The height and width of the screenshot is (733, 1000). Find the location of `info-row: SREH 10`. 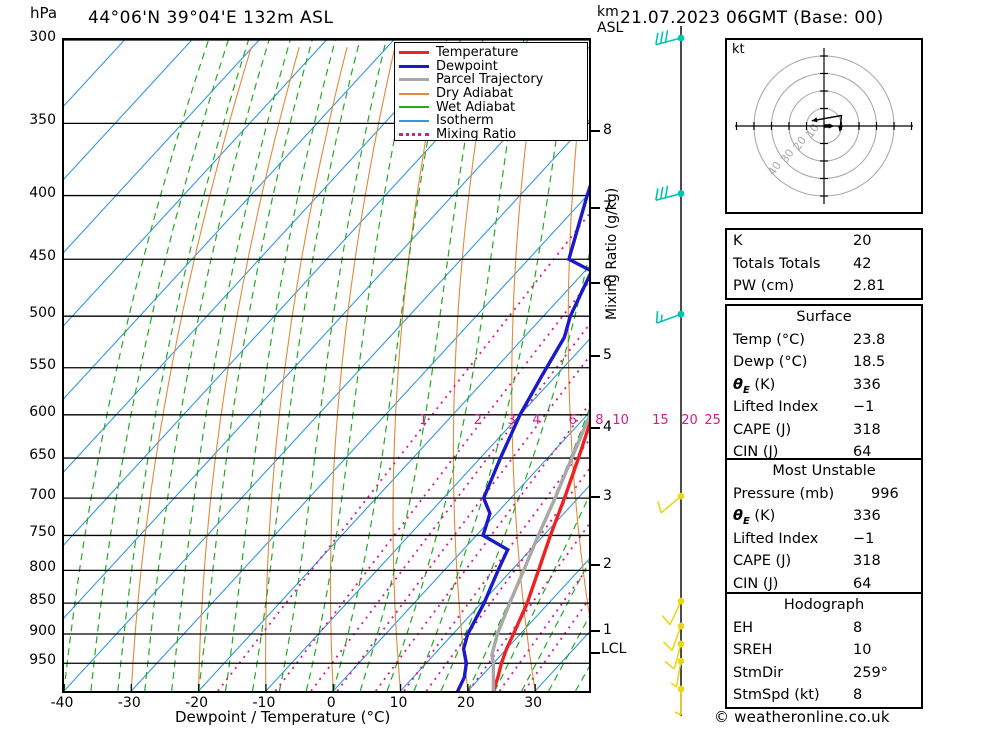

info-row: SREH 10 is located at coordinates (824, 650).